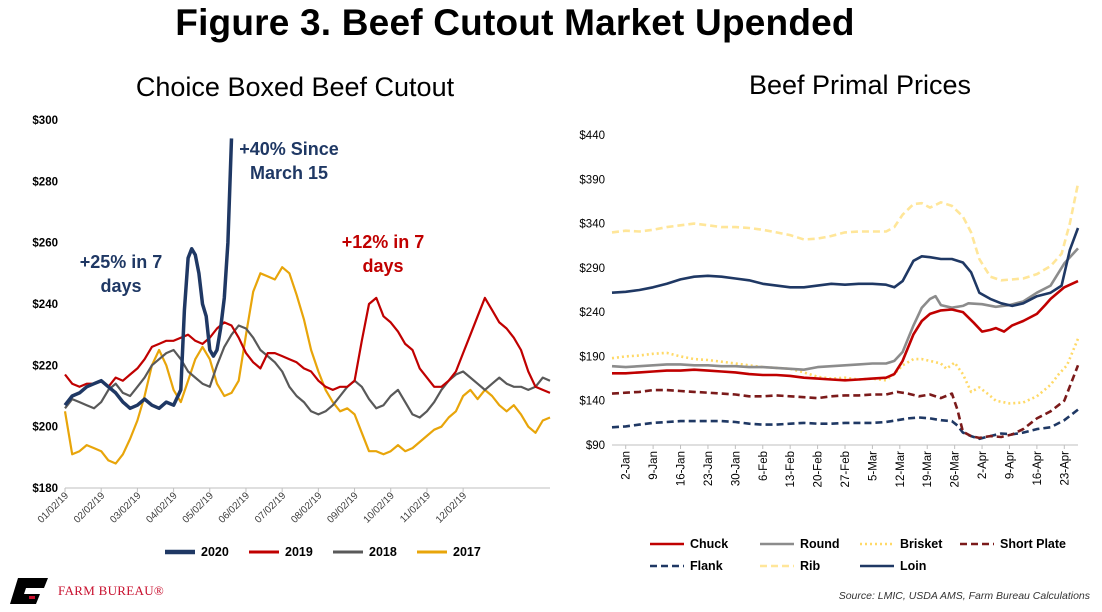 The image size is (1102, 612). I want to click on farm-bureau-wordmark: FARM BUREAU®, so click(111, 590).